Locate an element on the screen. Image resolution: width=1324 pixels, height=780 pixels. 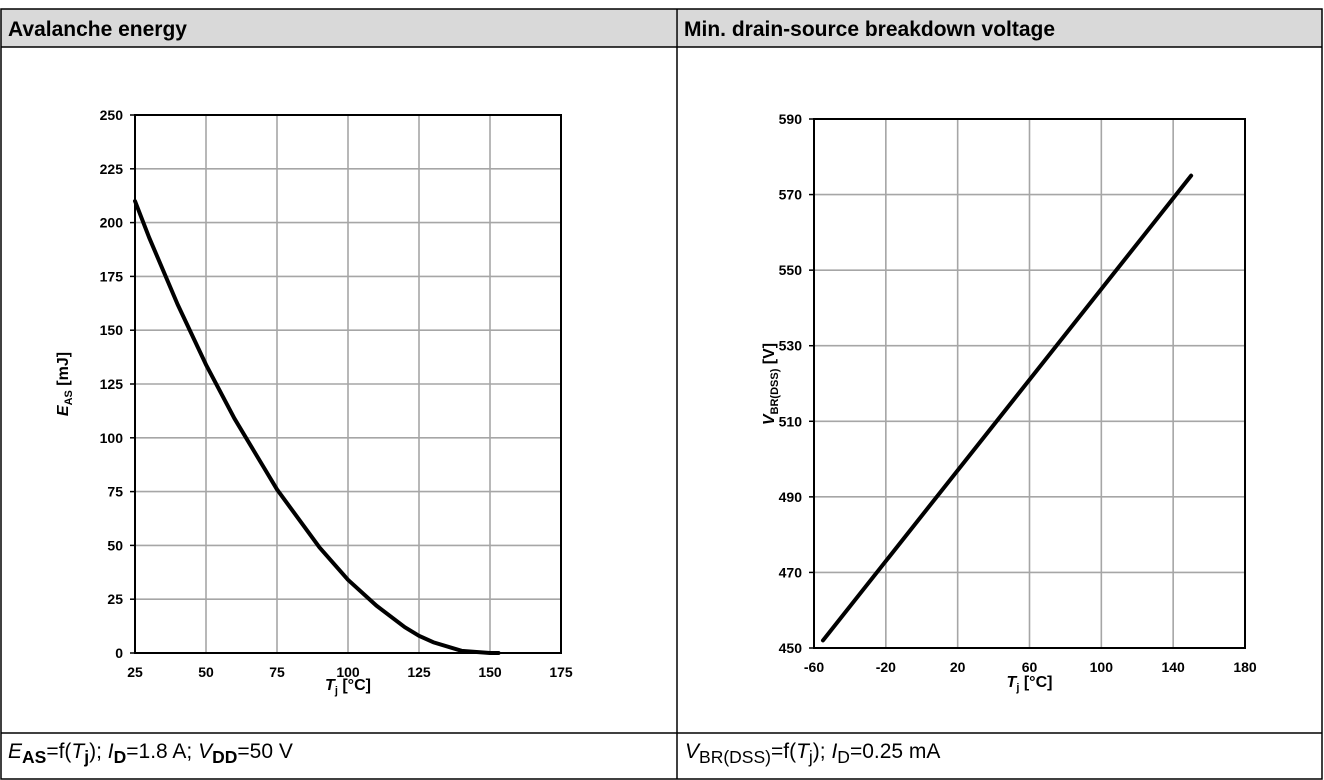
right-caption: VBR(DSS)=f(Tj); ID=0.25 mA is located at coordinates (813, 754).